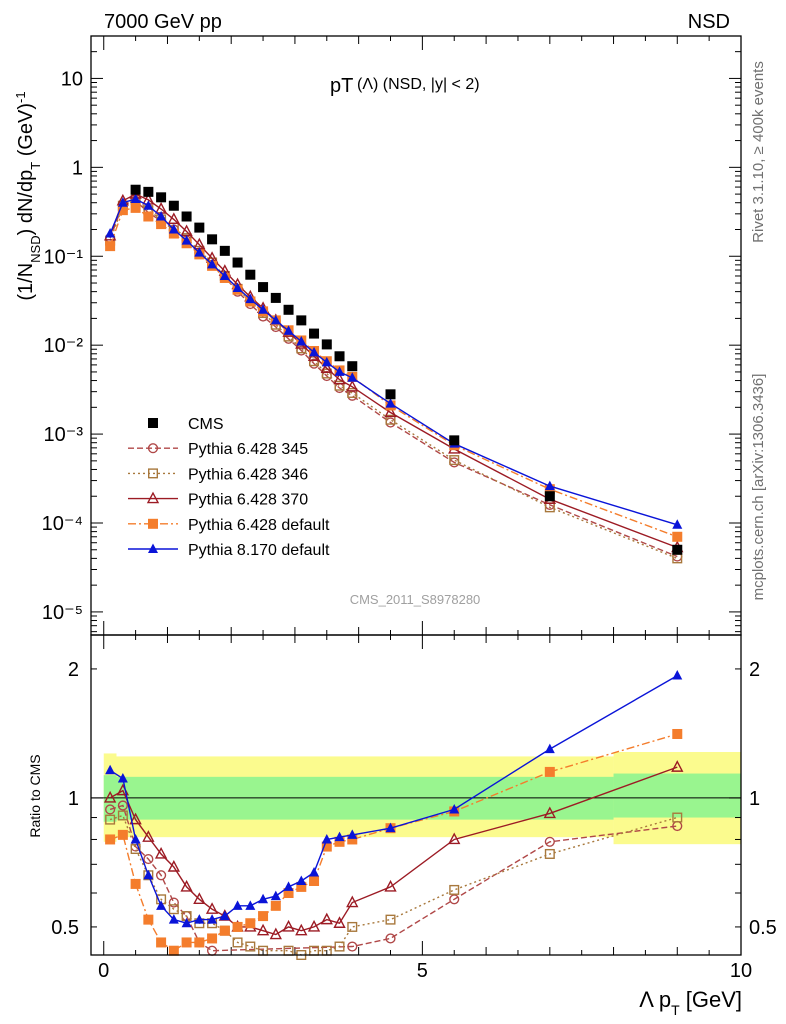 The width and height of the screenshot is (786, 1024). I want to click on header-right: NSD, so click(709, 22).